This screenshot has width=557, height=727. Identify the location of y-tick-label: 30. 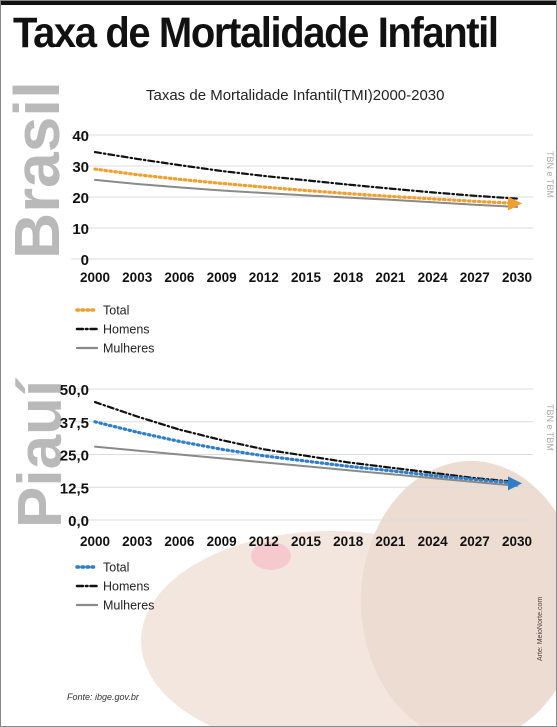
(80, 167).